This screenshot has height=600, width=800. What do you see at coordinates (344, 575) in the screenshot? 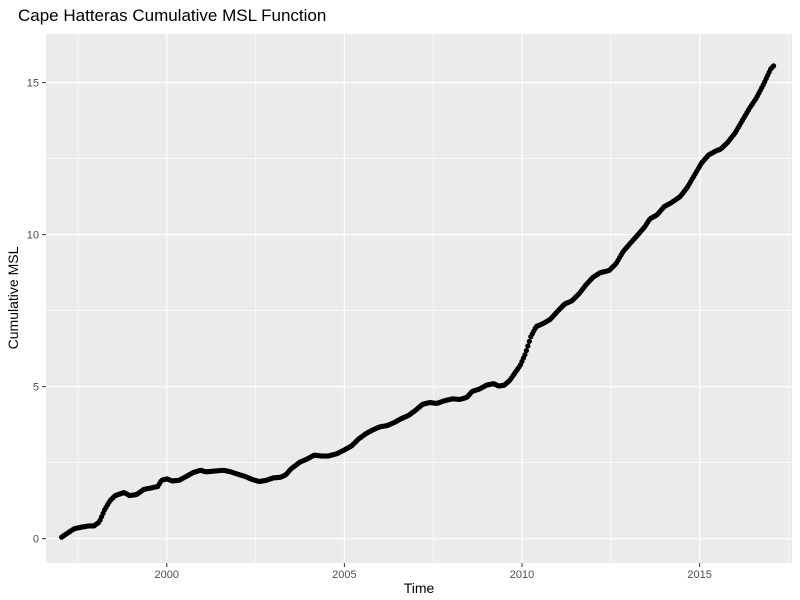
I see `x-tick-label: 2005` at bounding box center [344, 575].